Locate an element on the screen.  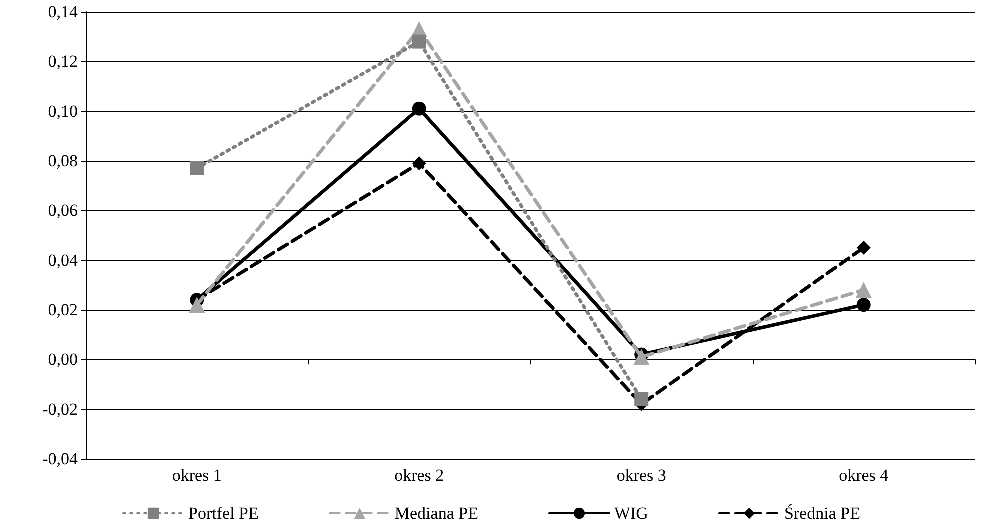
y-tick-label: 0,06 is located at coordinates (63, 210).